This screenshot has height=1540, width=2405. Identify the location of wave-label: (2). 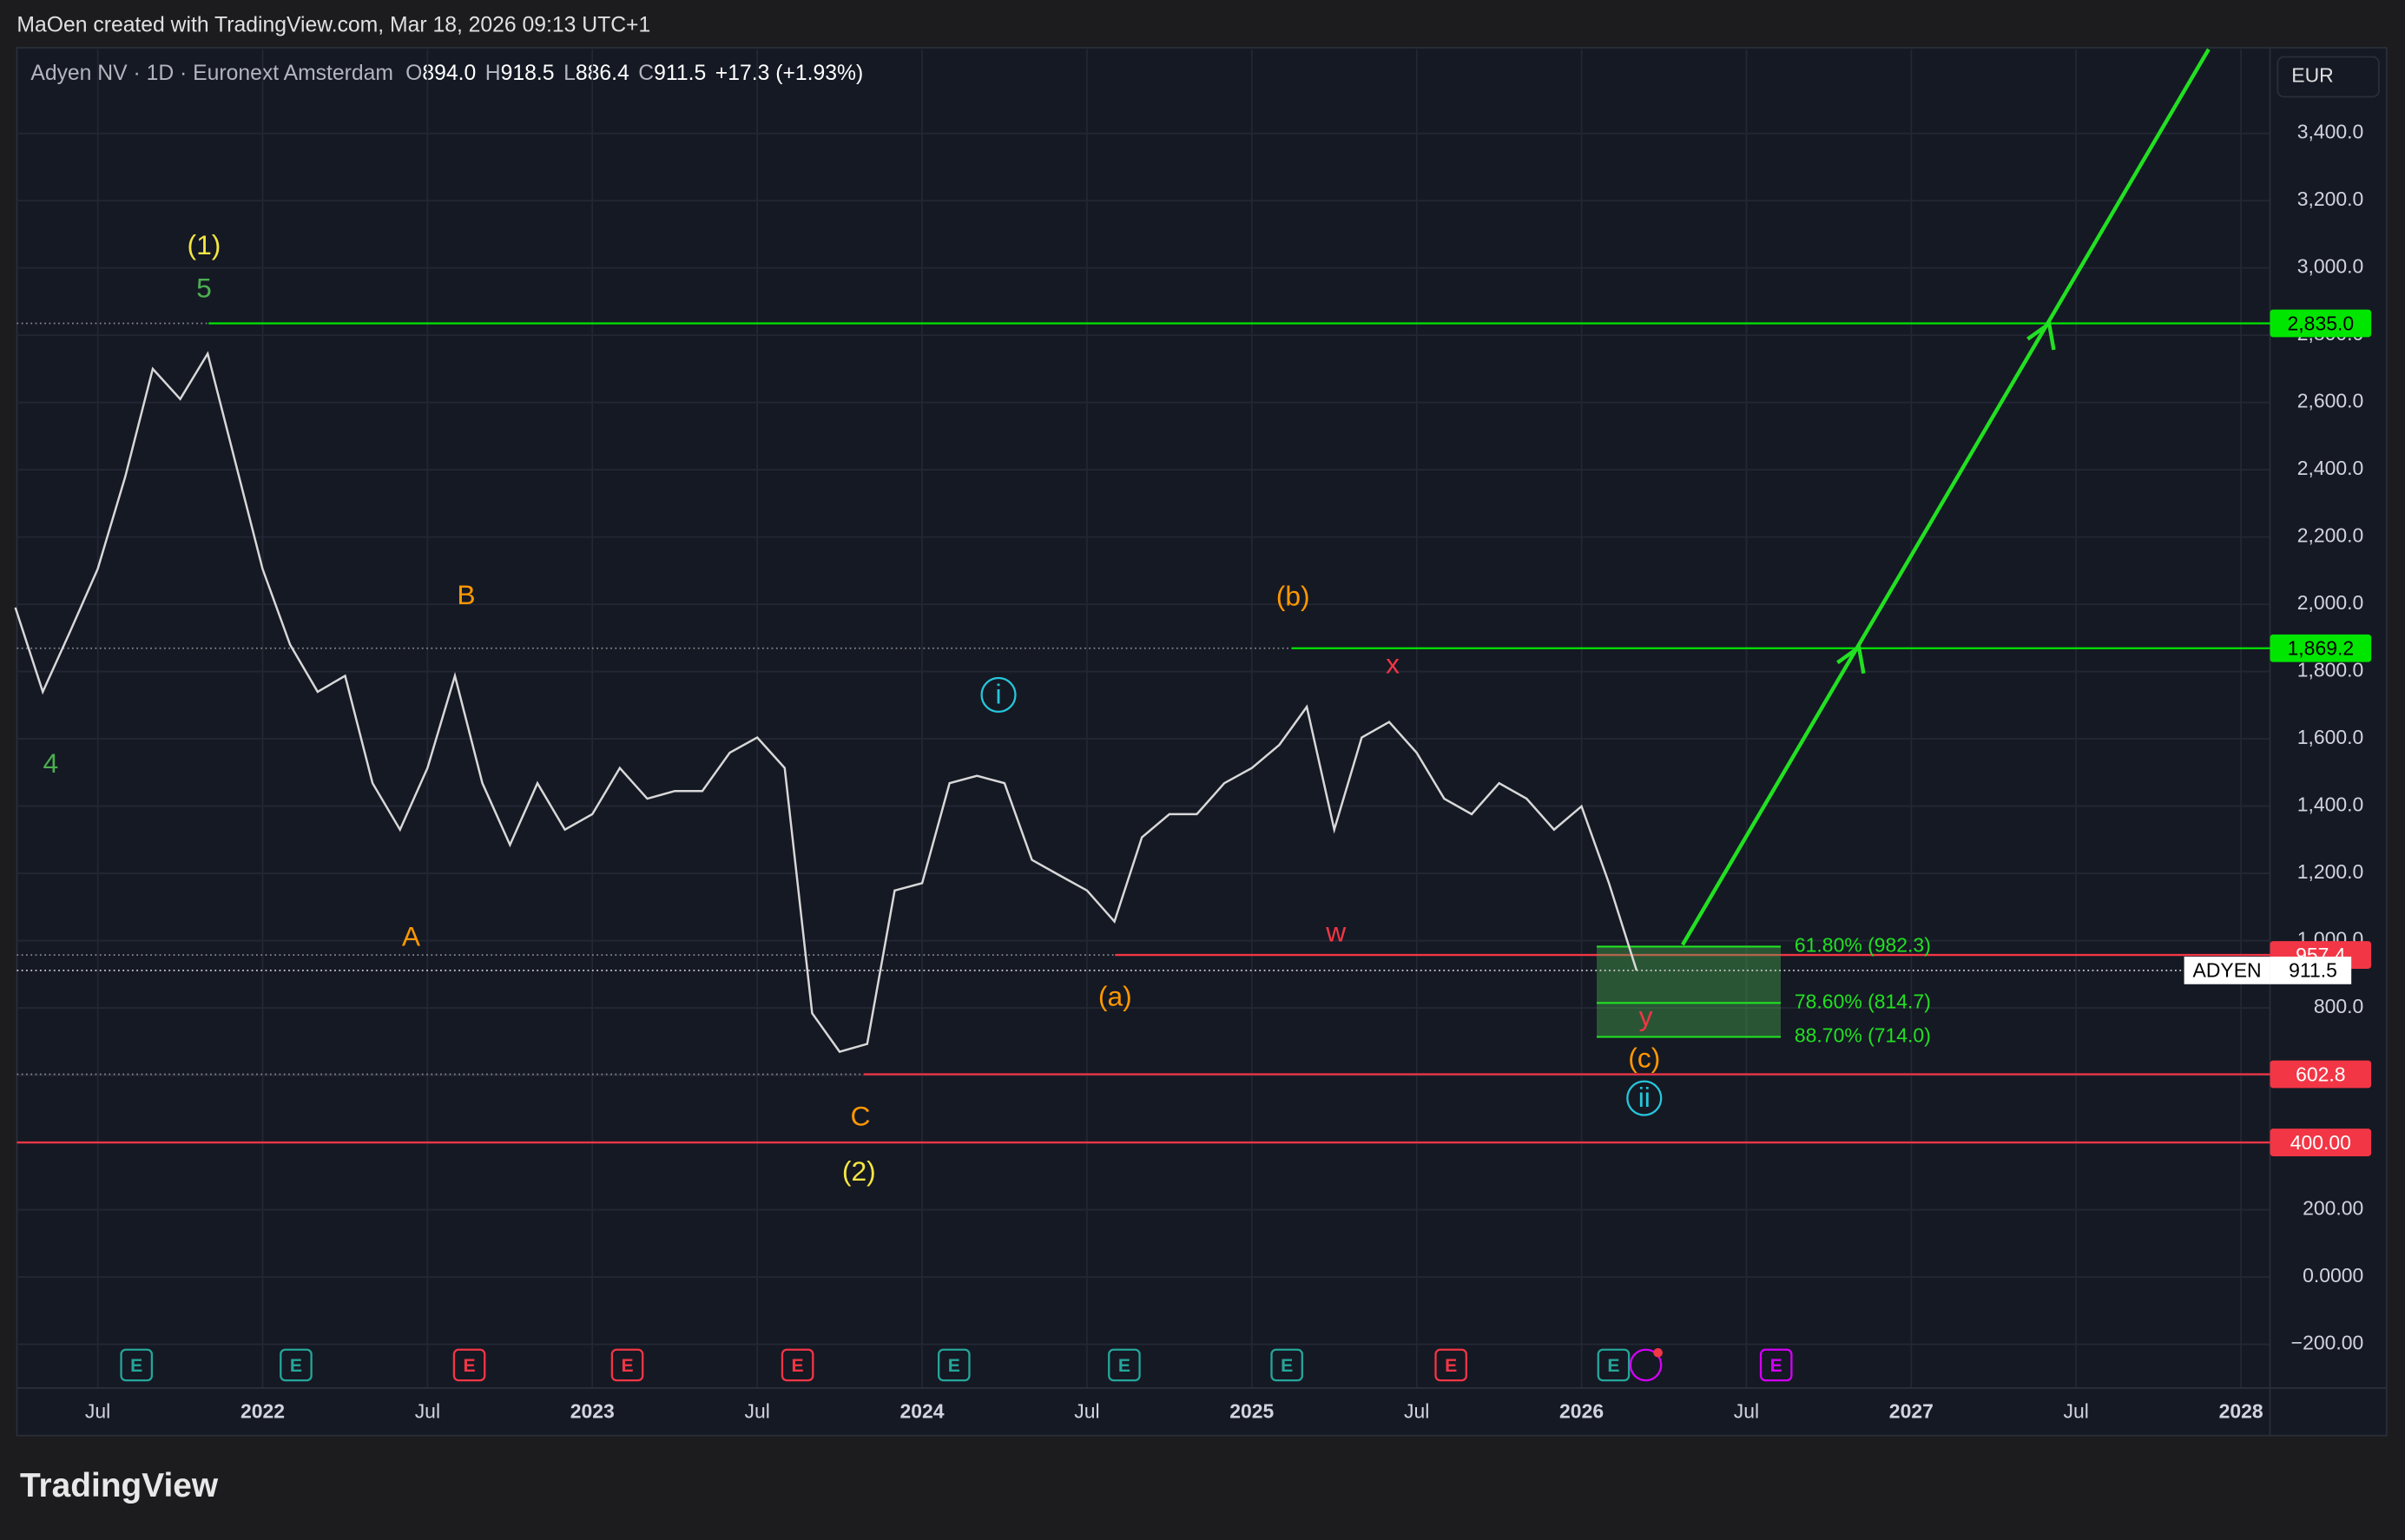
(859, 1171).